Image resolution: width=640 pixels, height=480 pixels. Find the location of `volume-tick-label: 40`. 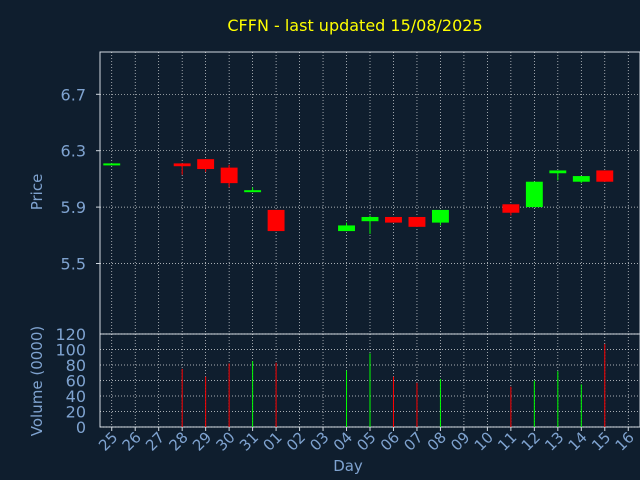

volume-tick-label: 40 is located at coordinates (76, 396).